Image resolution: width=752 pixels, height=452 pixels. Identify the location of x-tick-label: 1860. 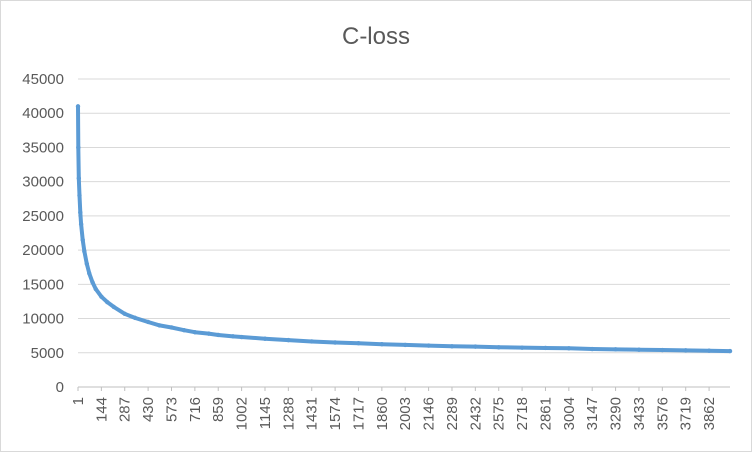
(382, 413).